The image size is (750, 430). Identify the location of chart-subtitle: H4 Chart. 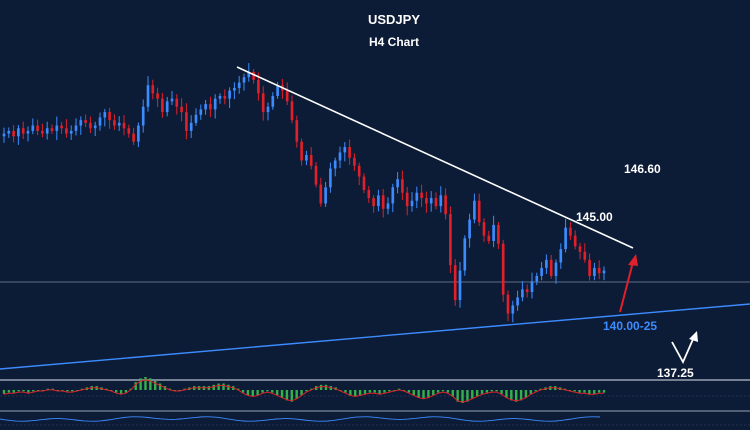
(394, 42).